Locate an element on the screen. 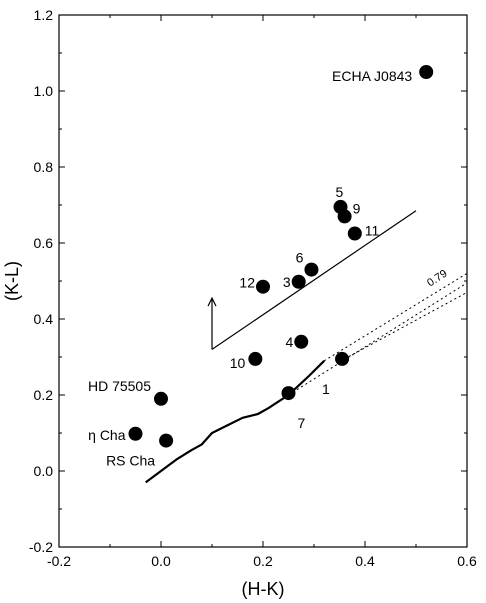 The image size is (486, 603). annotation-label: 0.79 is located at coordinates (437, 279).